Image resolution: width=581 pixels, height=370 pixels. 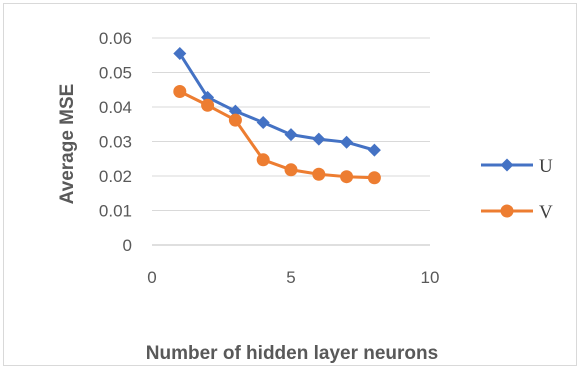 I want to click on legend-label-v: V, so click(x=546, y=212).